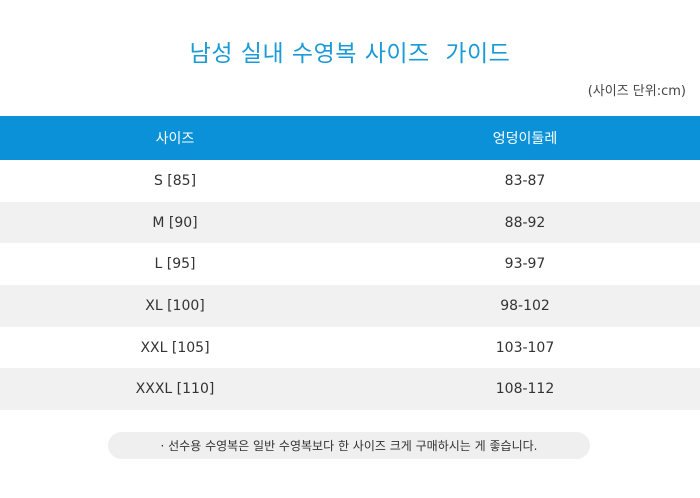 The image size is (700, 498). Describe the element at coordinates (525, 347) in the screenshot. I see `hip-cell: 103-107` at that location.